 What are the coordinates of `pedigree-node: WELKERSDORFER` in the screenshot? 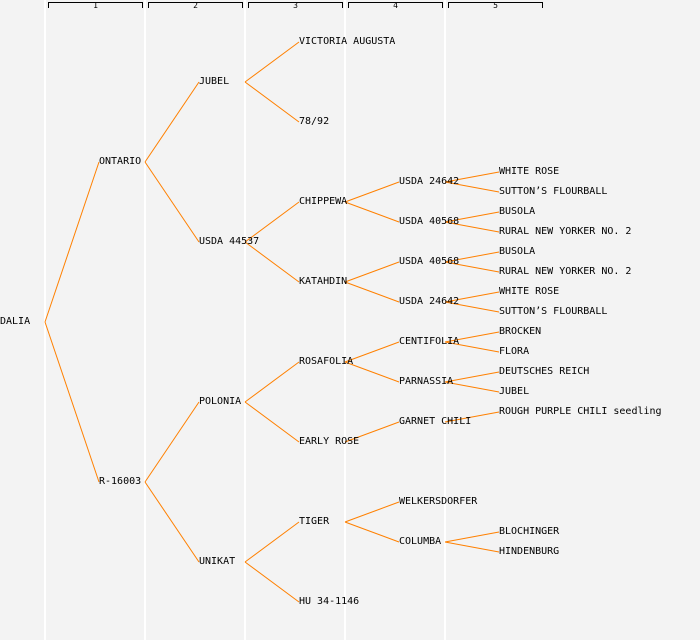 It's located at (438, 501).